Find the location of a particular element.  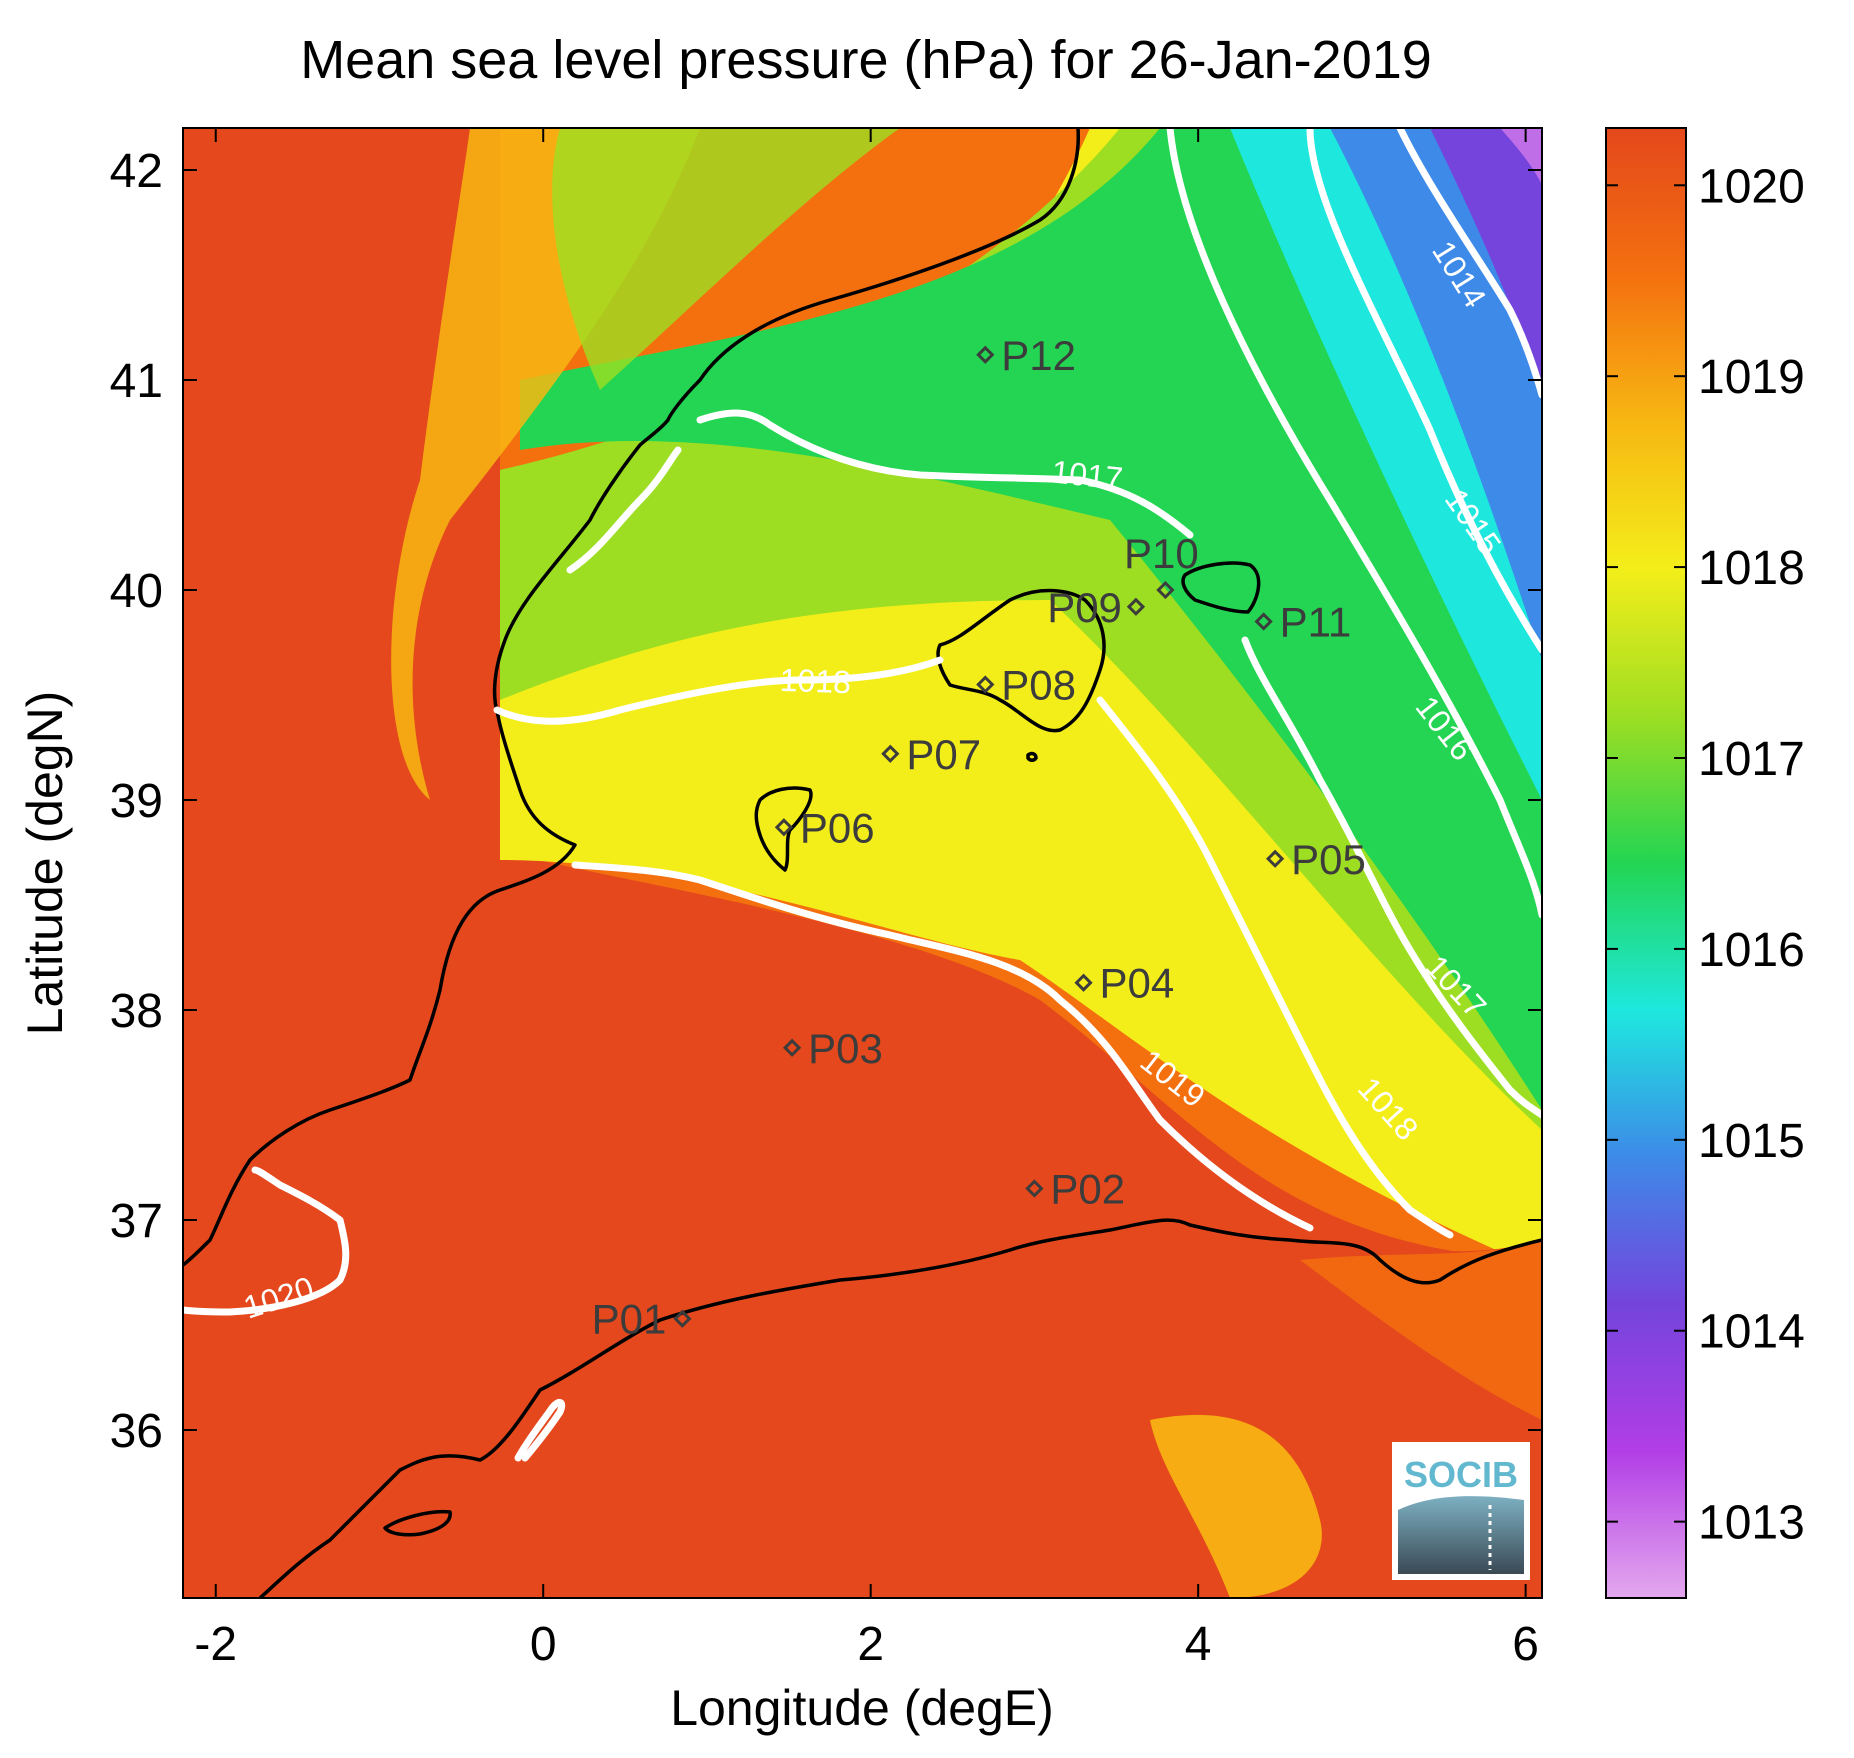

station-p06: P06 is located at coordinates (824, 827).